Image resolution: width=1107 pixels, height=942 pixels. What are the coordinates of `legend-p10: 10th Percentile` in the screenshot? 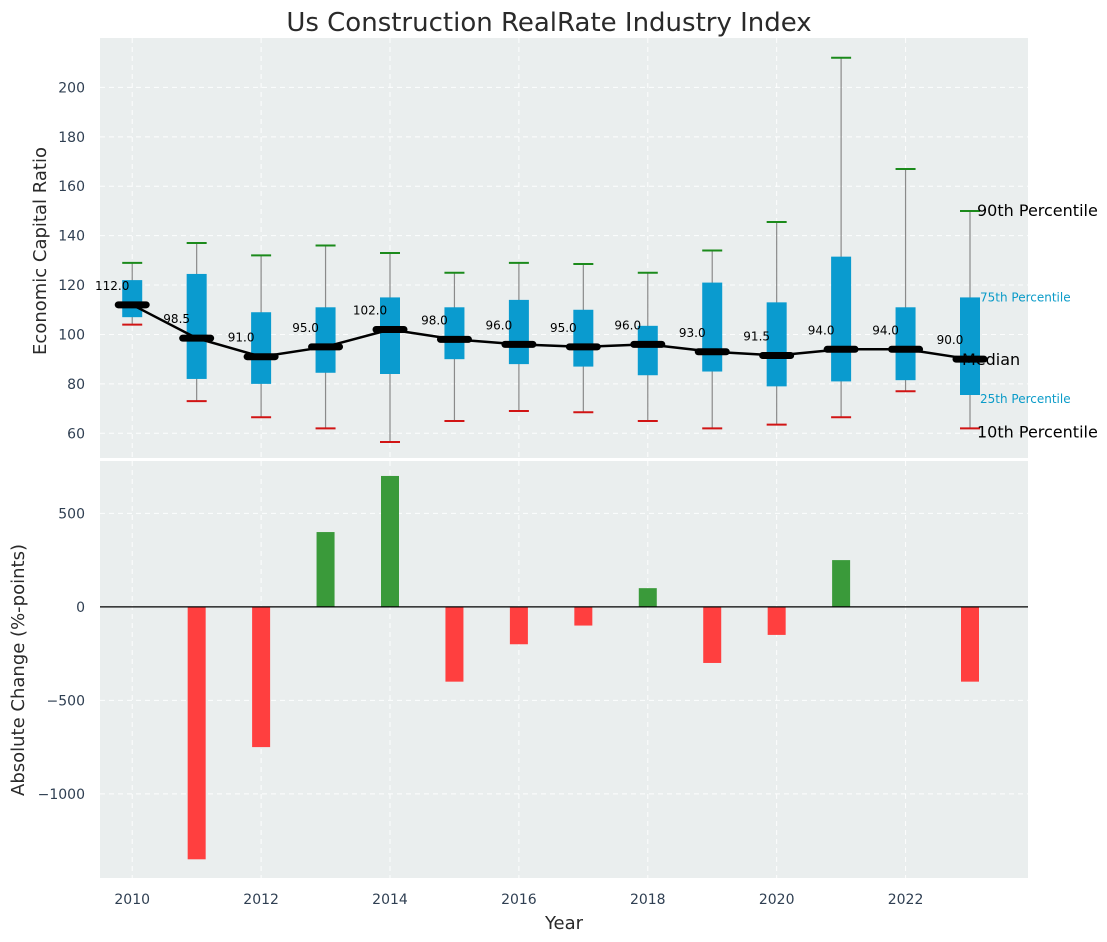 It's located at (1037, 431).